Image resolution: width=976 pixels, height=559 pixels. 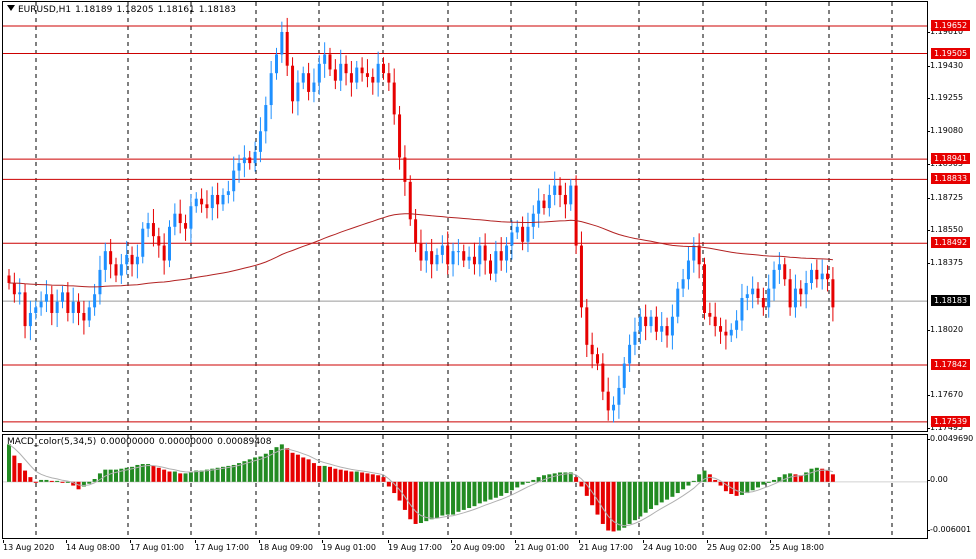 What do you see at coordinates (951, 365) in the screenshot?
I see `level-price-label: 1.17842` at bounding box center [951, 365].